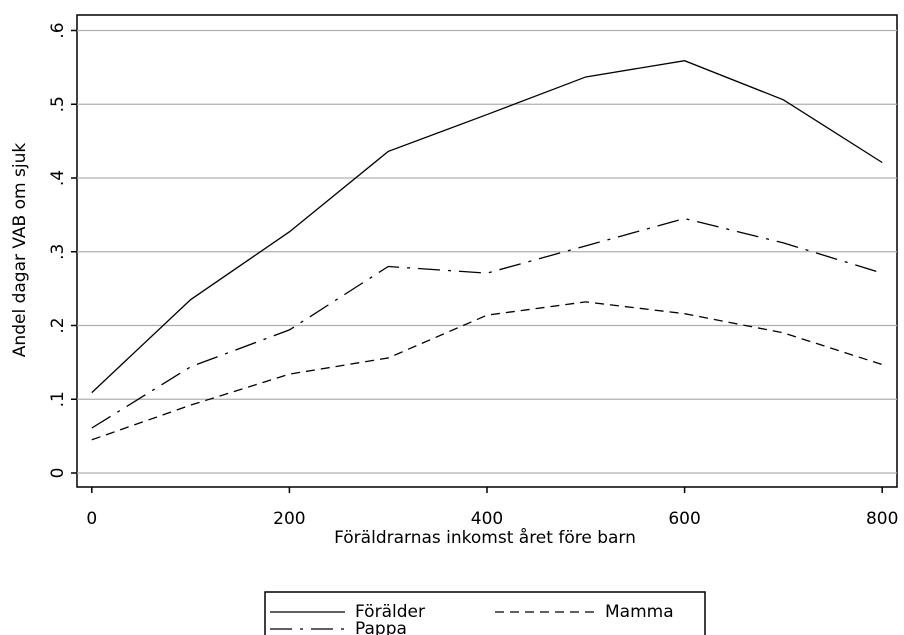 This screenshot has width=904, height=635. Describe the element at coordinates (487, 519) in the screenshot. I see `x-tick-label: 400` at that location.